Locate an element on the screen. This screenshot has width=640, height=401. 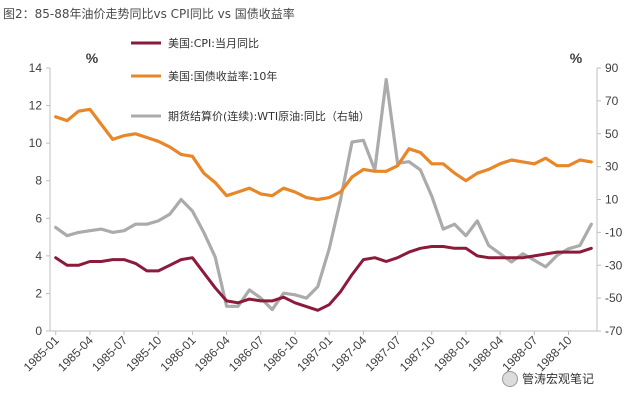
series-line-cpi is located at coordinates (323, 278).